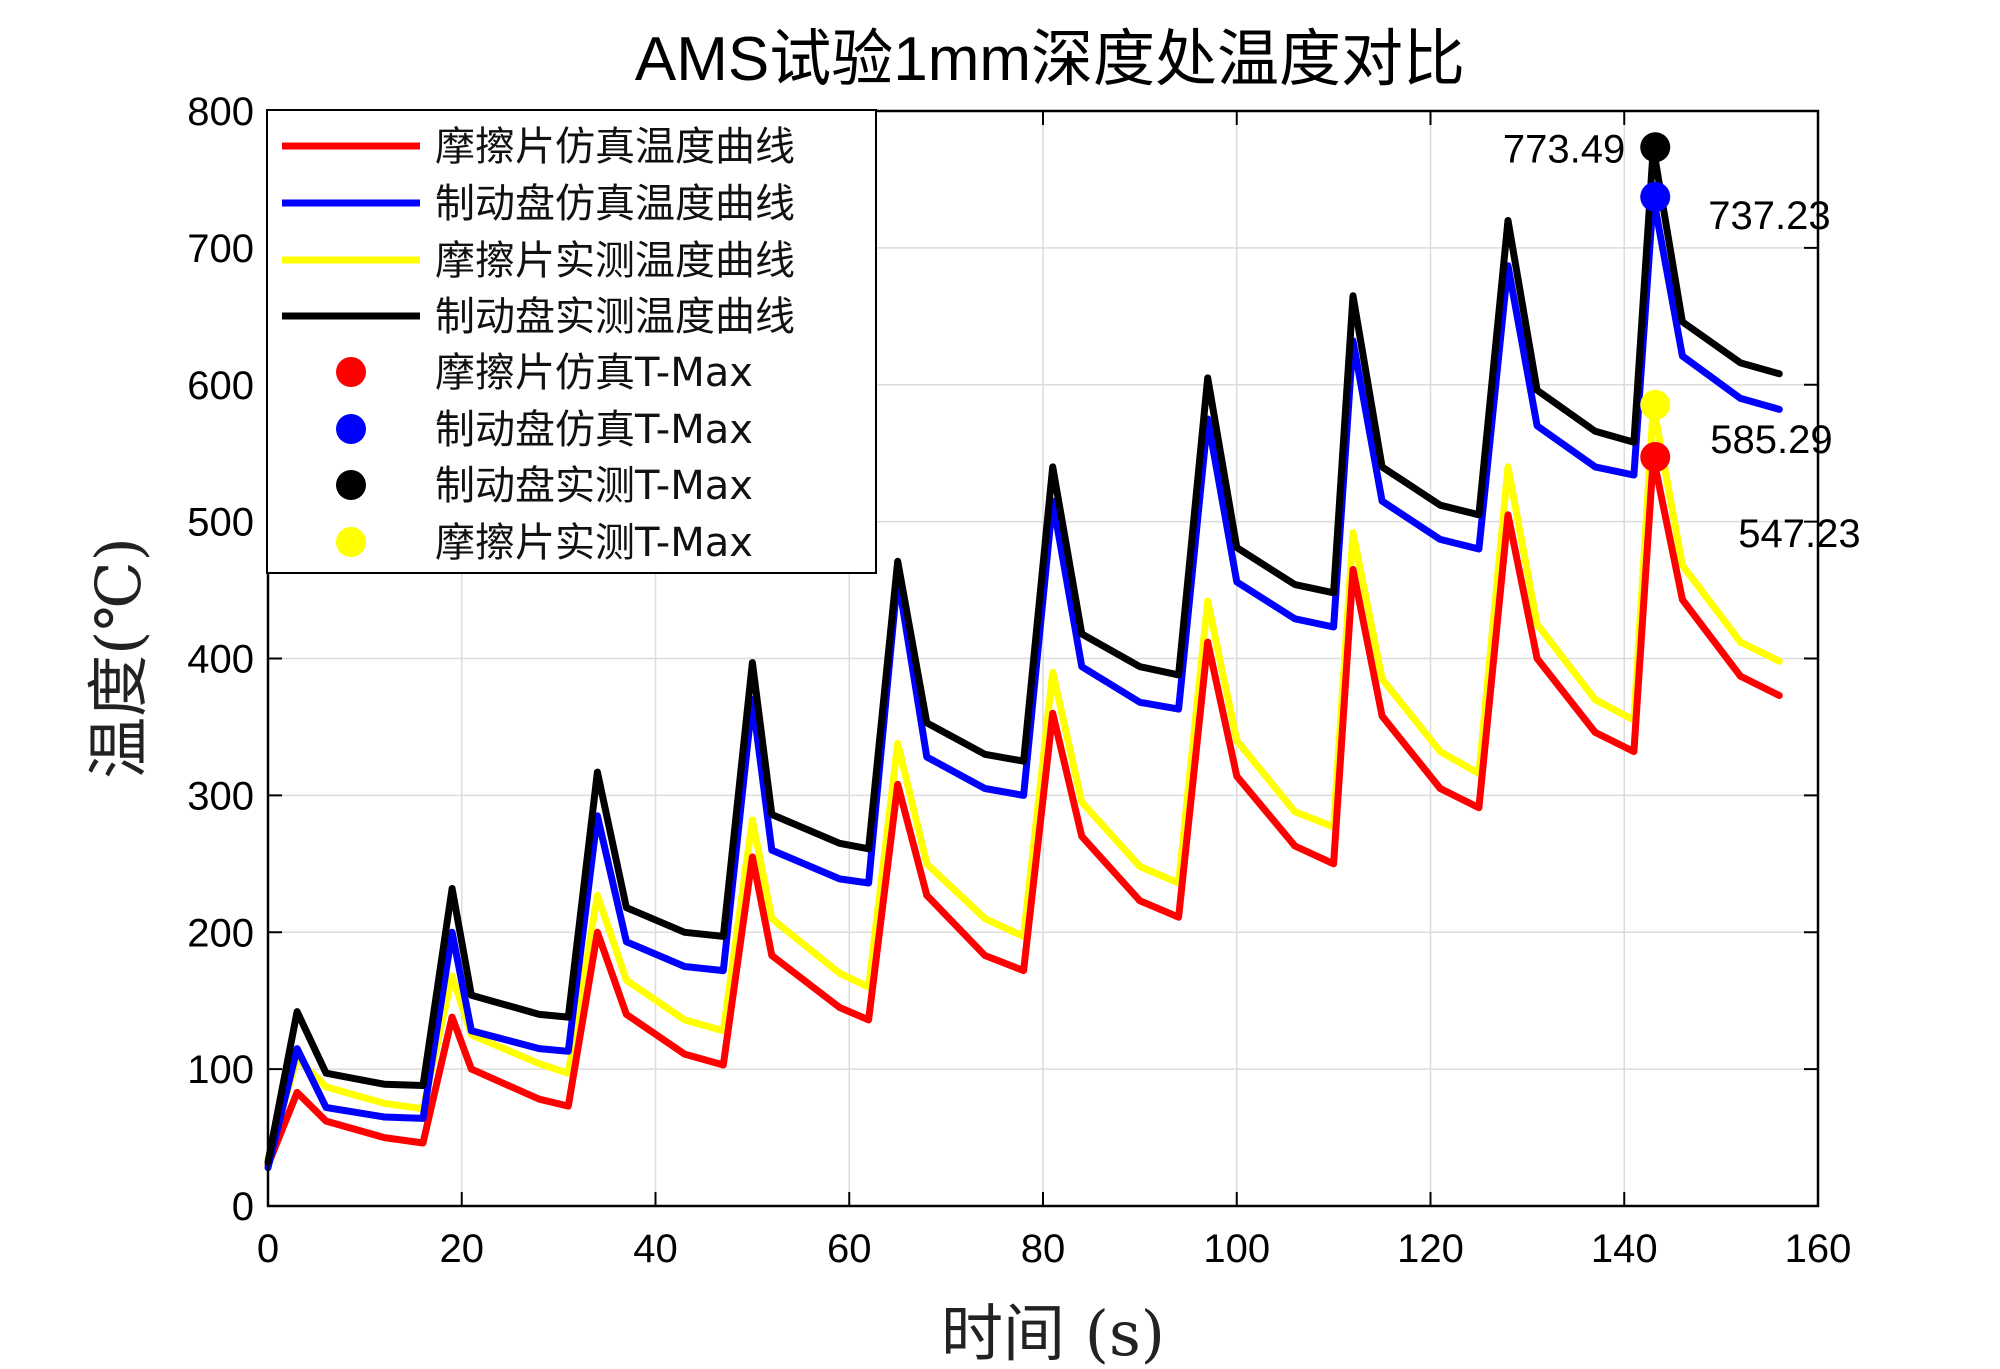 This screenshot has height=1369, width=2000. What do you see at coordinates (268, 1249) in the screenshot?
I see `x-tick-label: 0` at bounding box center [268, 1249].